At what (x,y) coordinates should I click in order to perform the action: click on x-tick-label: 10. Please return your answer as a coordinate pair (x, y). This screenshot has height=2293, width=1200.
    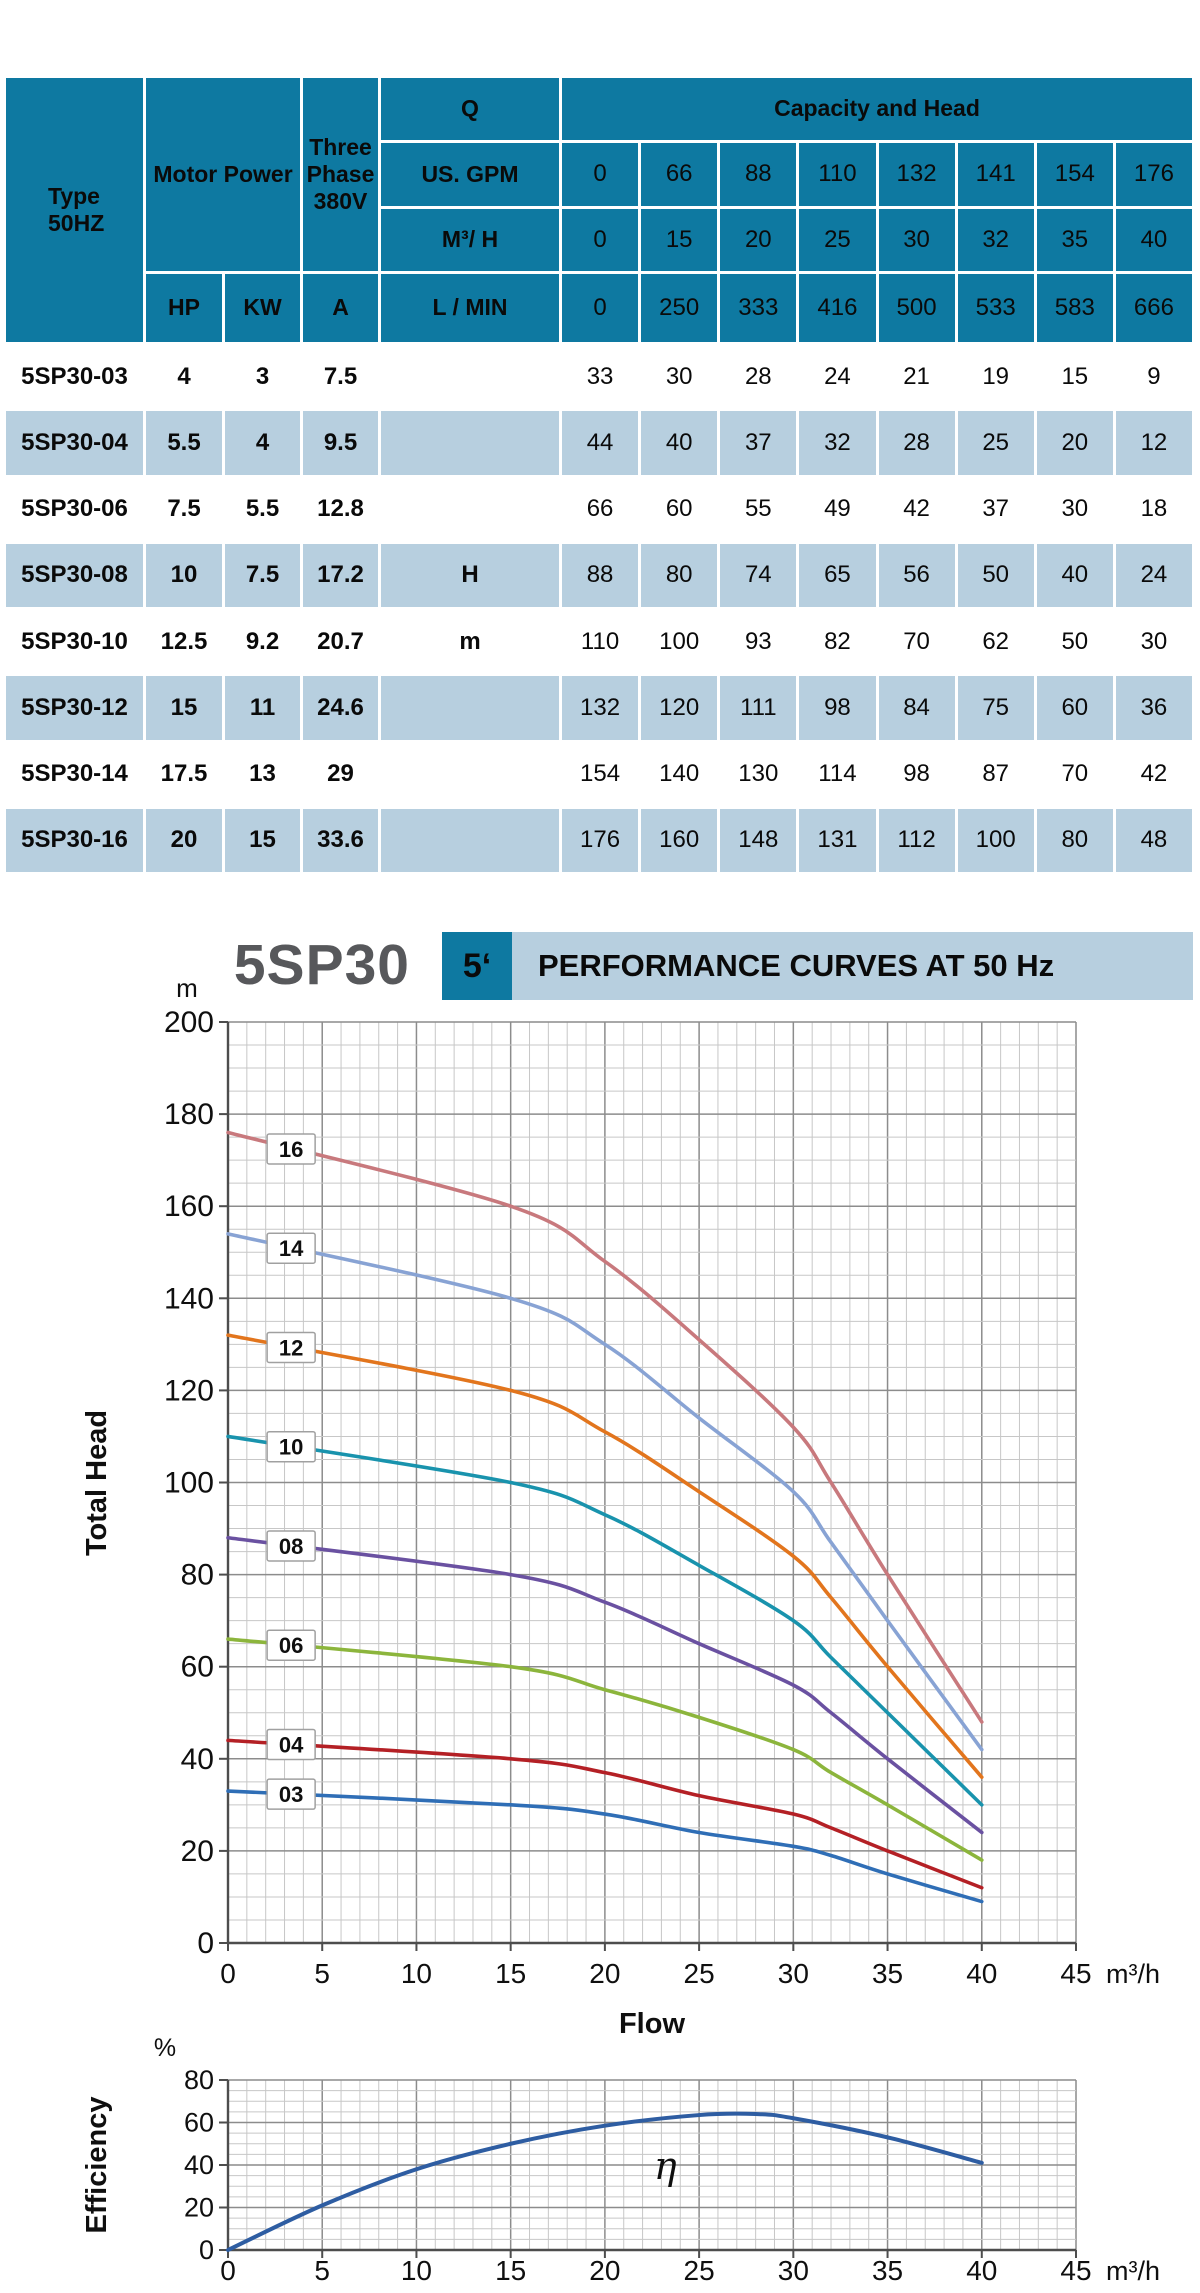
    Looking at the image, I should click on (416, 1973).